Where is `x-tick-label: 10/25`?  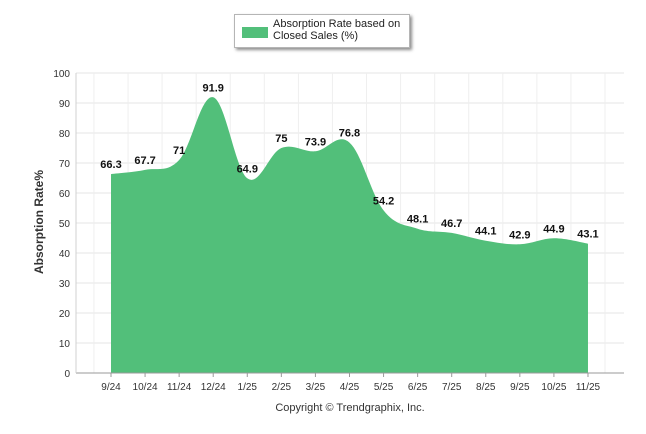
x-tick-label: 10/25 is located at coordinates (553, 387).